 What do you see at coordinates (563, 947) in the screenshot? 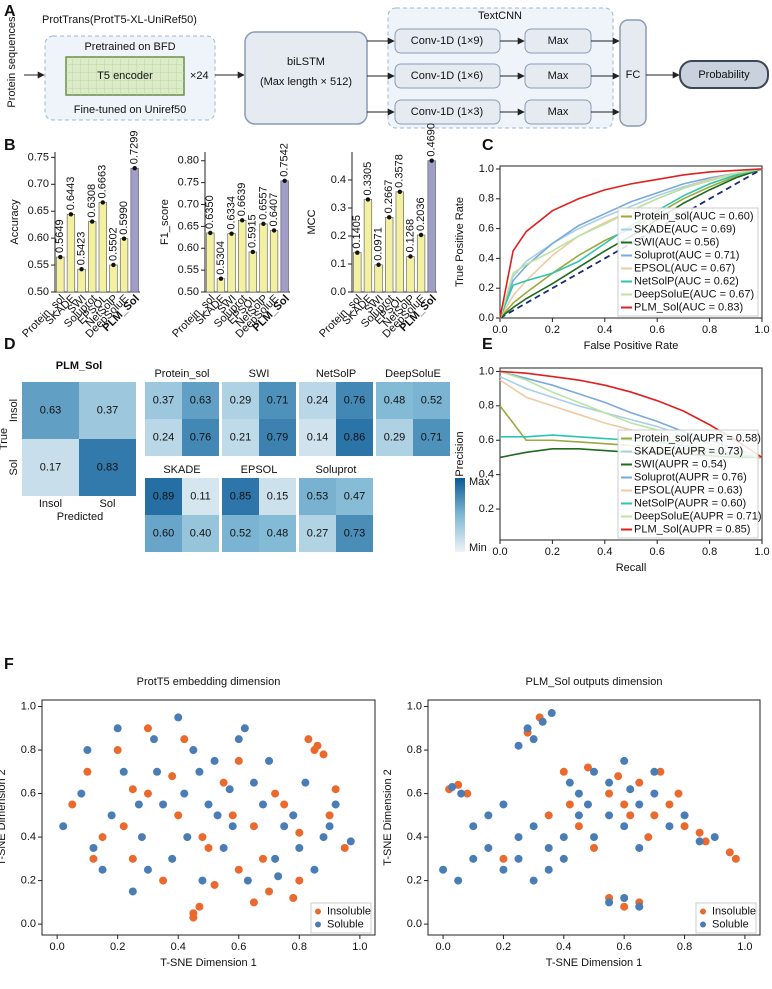
I see `x-tick-label: 0.4` at bounding box center [563, 947].